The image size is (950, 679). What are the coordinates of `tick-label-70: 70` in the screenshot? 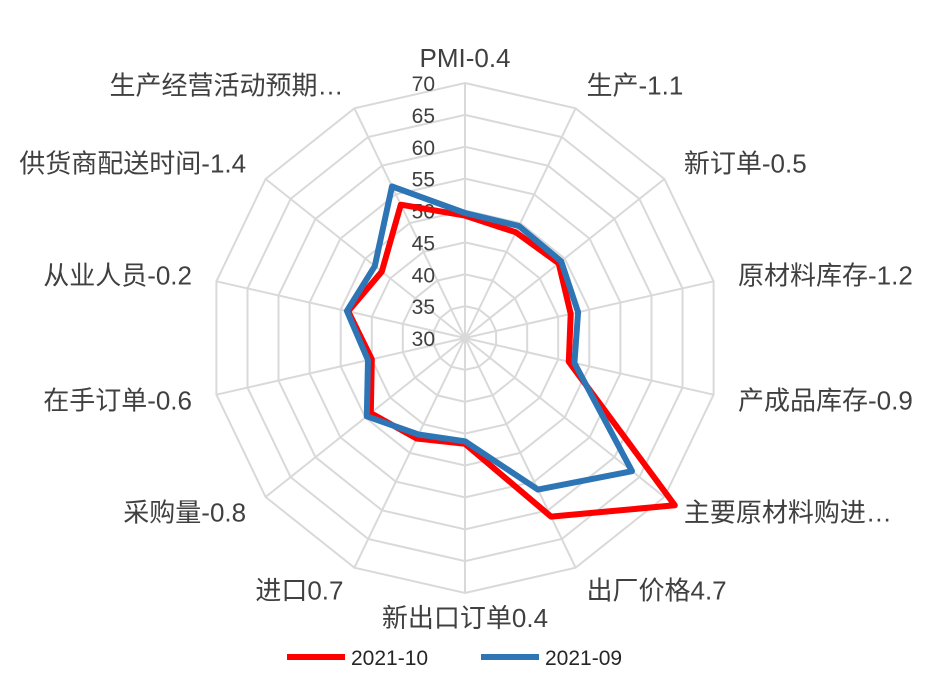 It's located at (423, 84).